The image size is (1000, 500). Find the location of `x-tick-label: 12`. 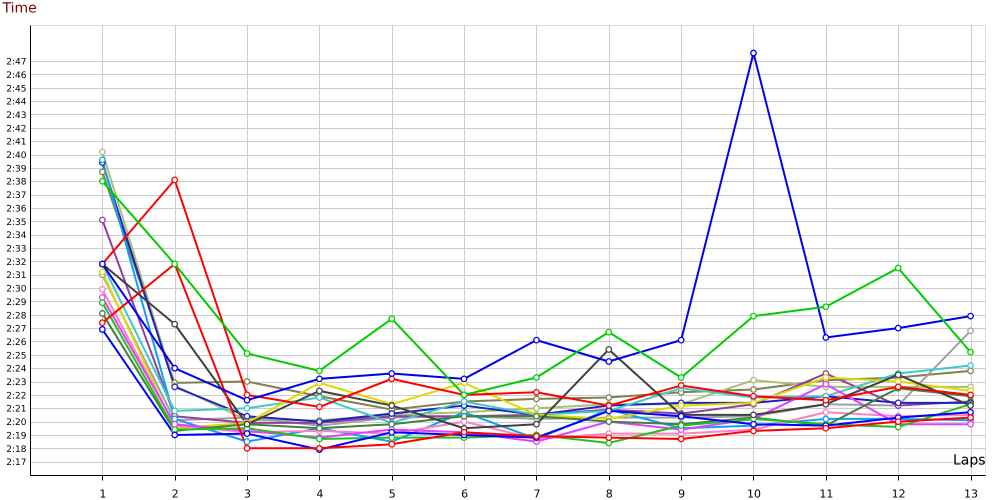

x-tick-label: 12 is located at coordinates (899, 494).